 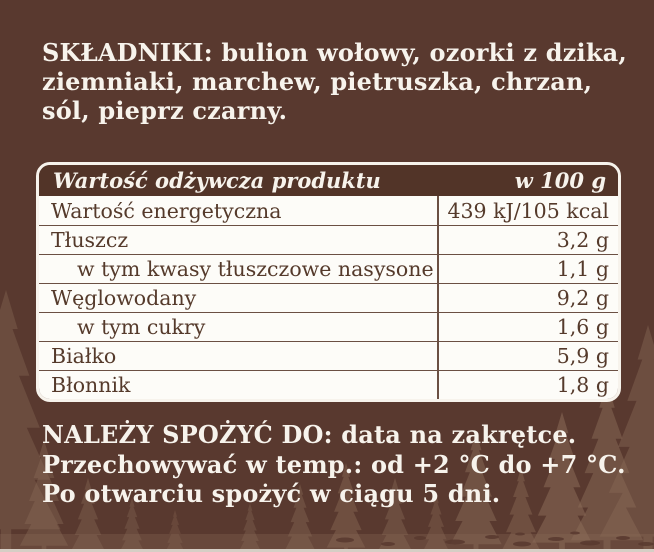 What do you see at coordinates (527, 240) in the screenshot?
I see `row-value: 3,2 g` at bounding box center [527, 240].